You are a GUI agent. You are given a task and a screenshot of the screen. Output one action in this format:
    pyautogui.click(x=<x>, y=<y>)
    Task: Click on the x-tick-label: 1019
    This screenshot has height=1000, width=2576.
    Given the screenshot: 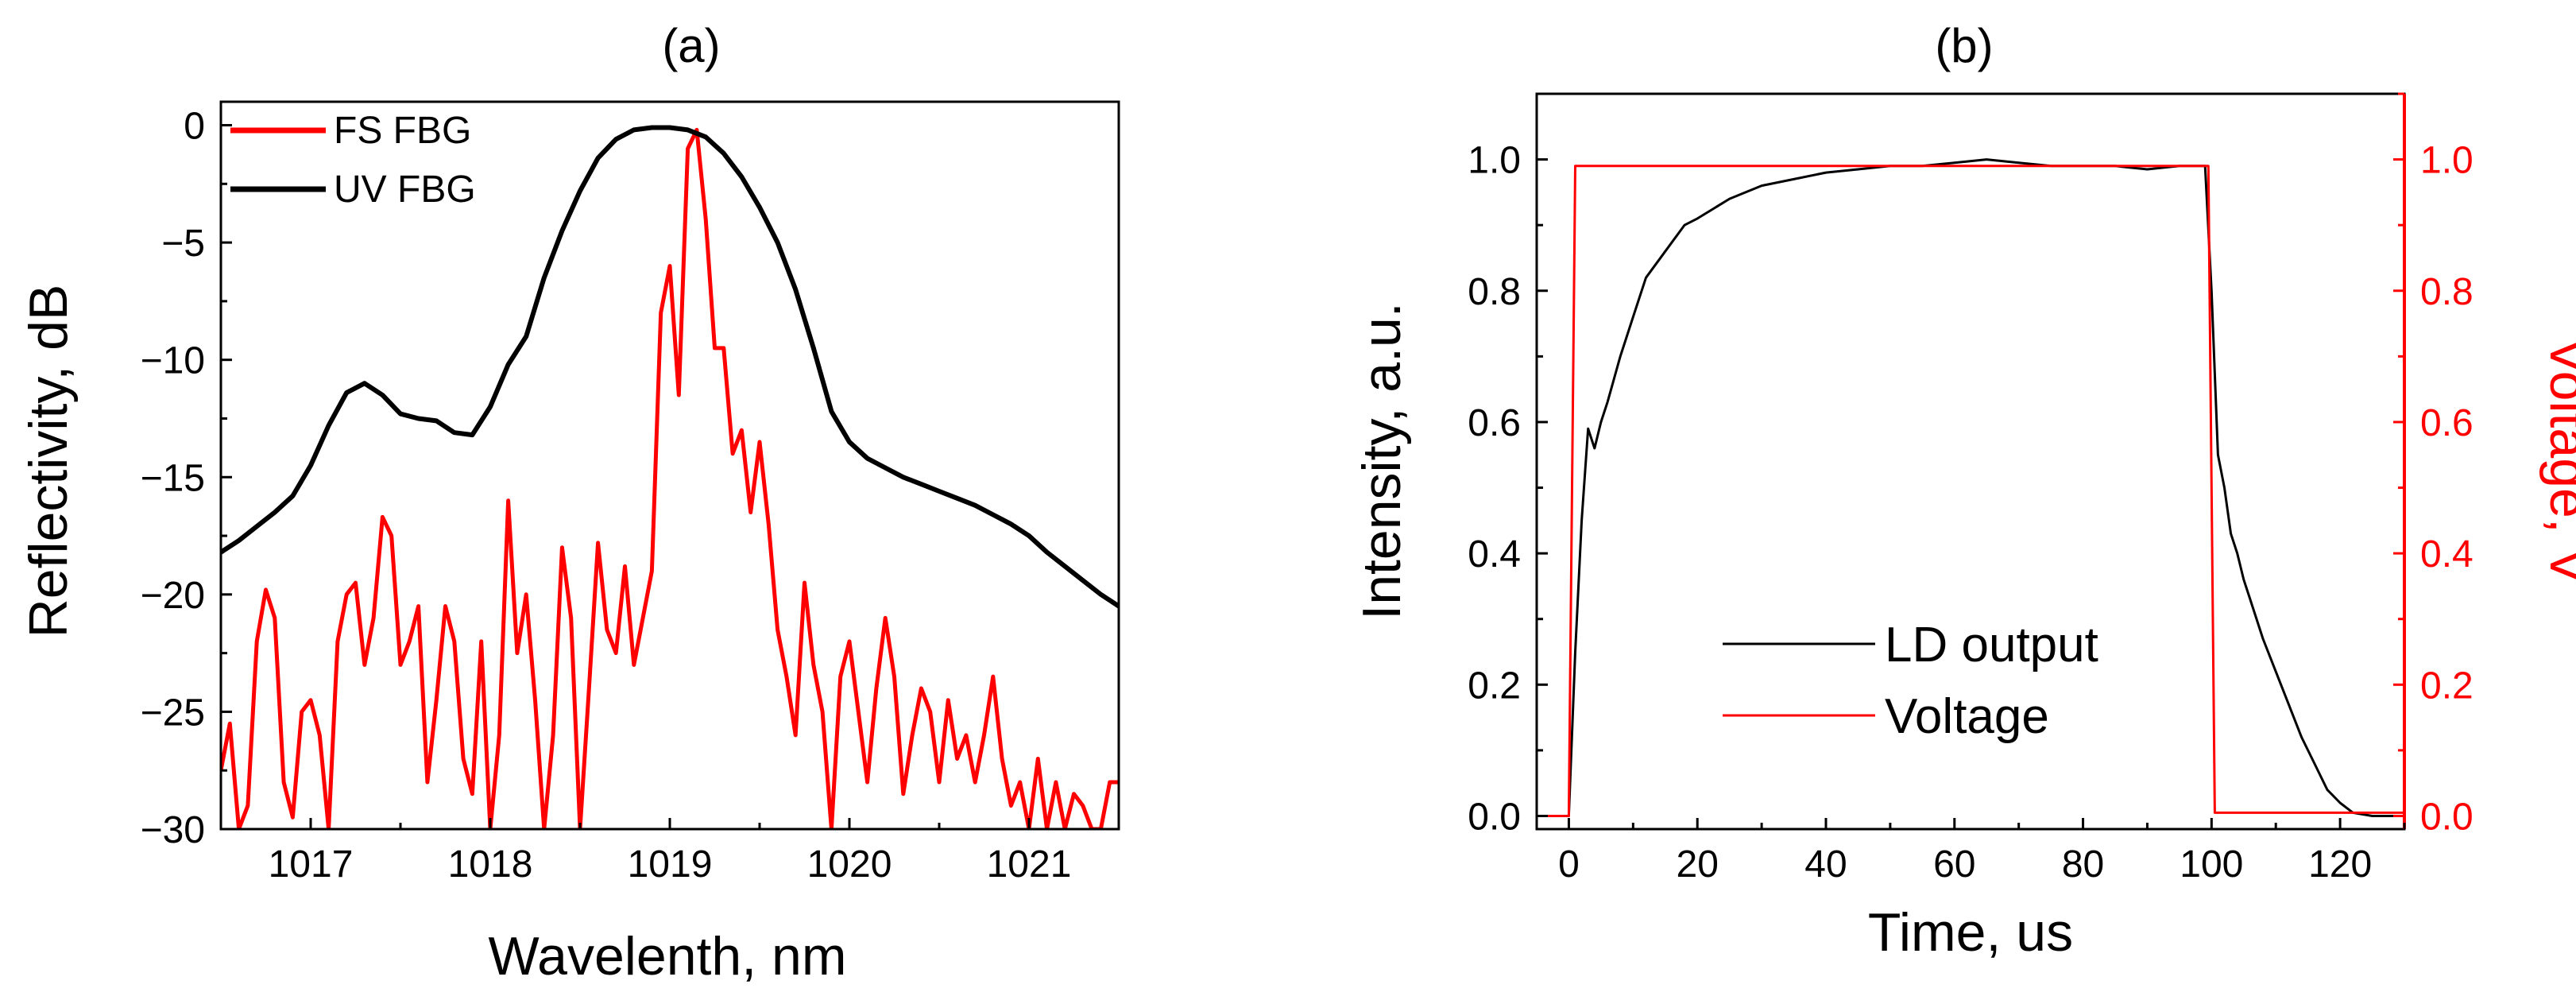 What is the action you would take?
    pyautogui.click(x=670, y=864)
    